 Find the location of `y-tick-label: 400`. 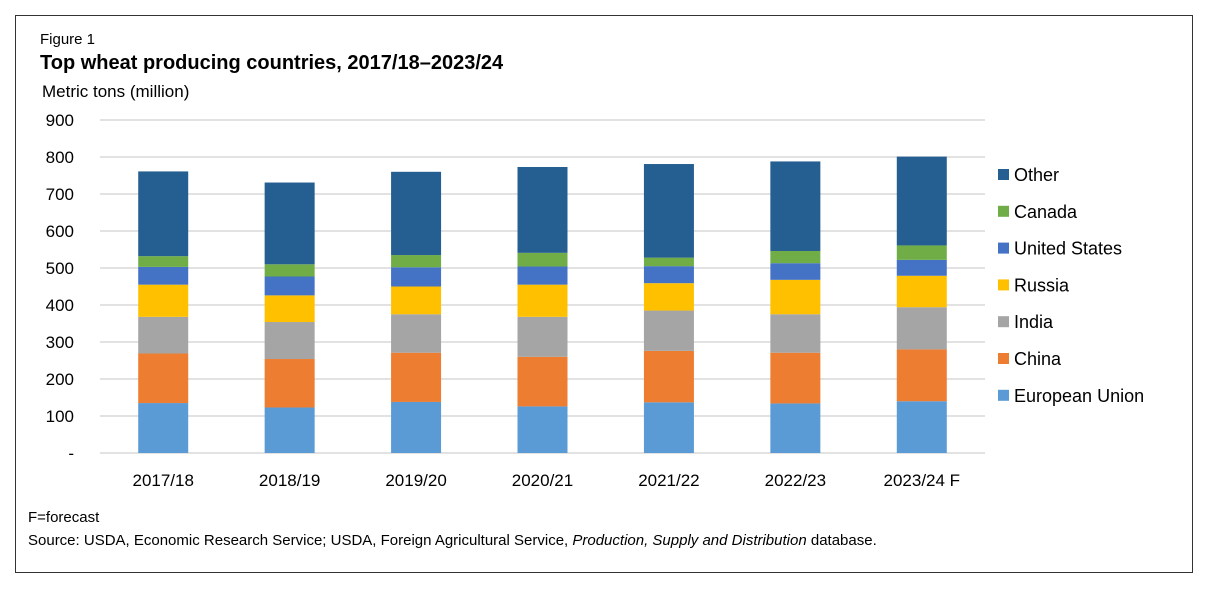

y-tick-label: 400 is located at coordinates (60, 305).